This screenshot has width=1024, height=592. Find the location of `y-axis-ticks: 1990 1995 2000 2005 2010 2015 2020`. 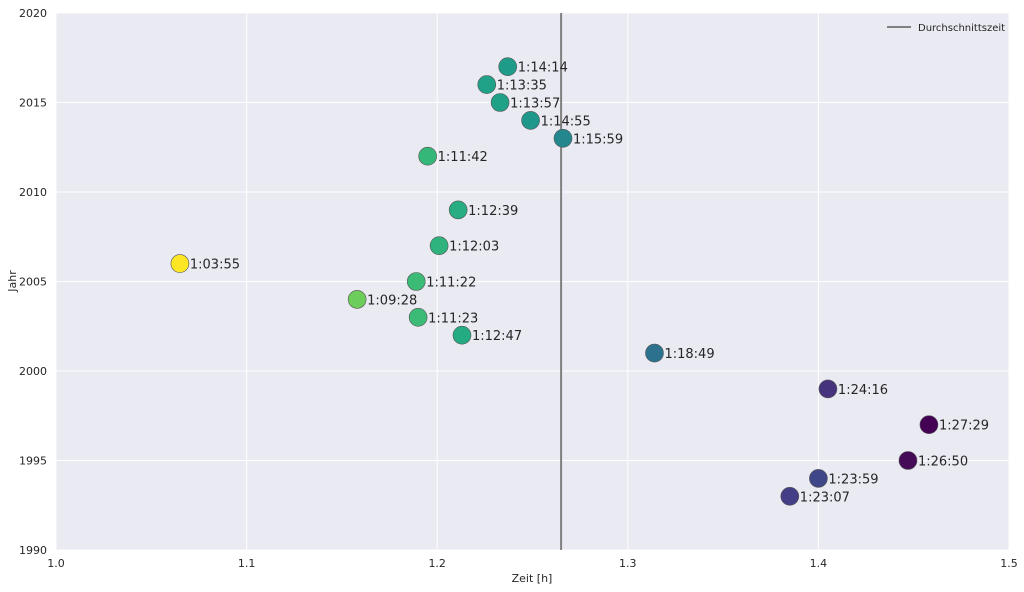

y-axis-ticks: 1990 1995 2000 2005 2010 2015 2020 is located at coordinates (33, 282).